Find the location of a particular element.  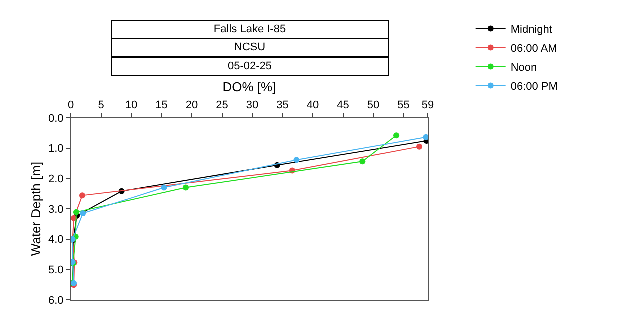

chart-title: Falls Lake I-85 is located at coordinates (250, 30).